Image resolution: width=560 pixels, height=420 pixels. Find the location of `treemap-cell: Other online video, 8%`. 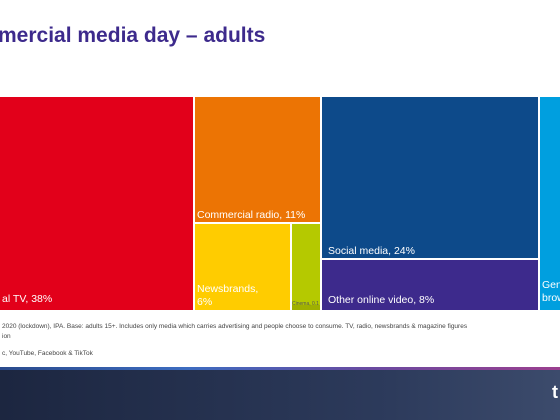

treemap-cell: Other online video, 8% is located at coordinates (430, 285).